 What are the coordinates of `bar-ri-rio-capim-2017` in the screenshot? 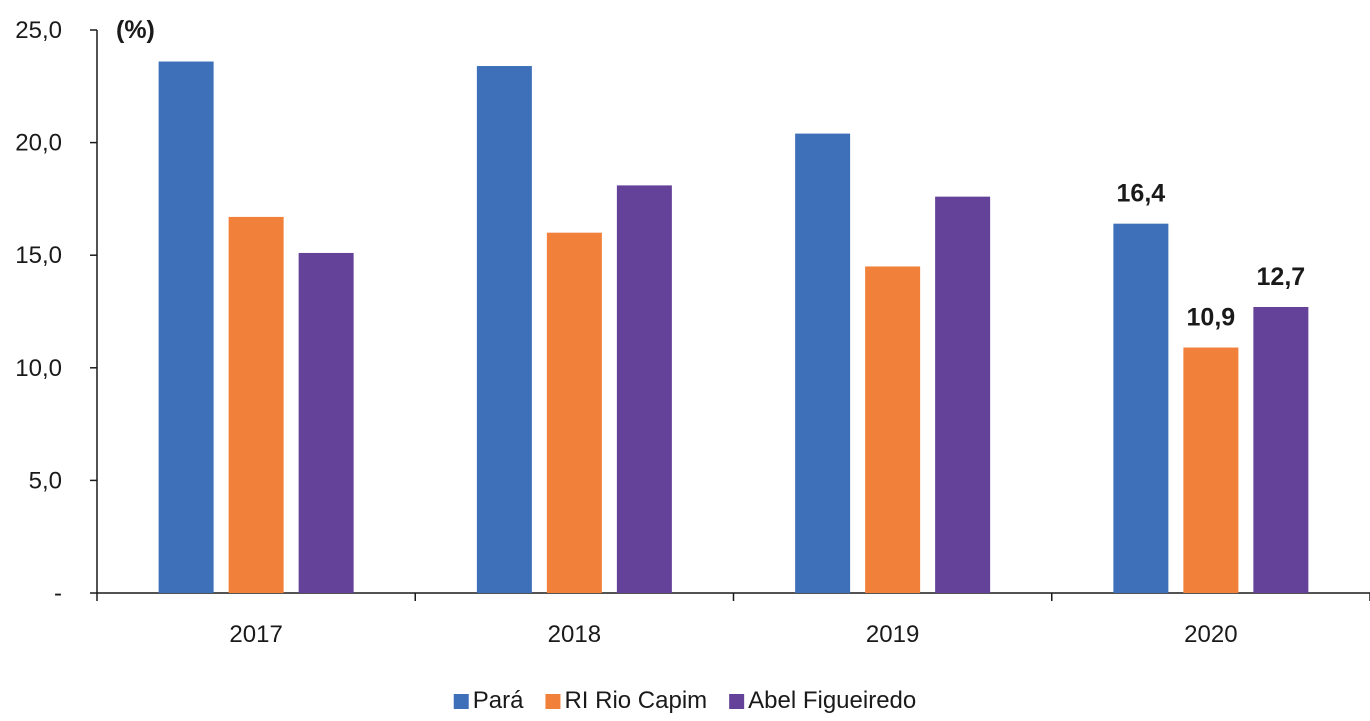 It's located at (256, 404).